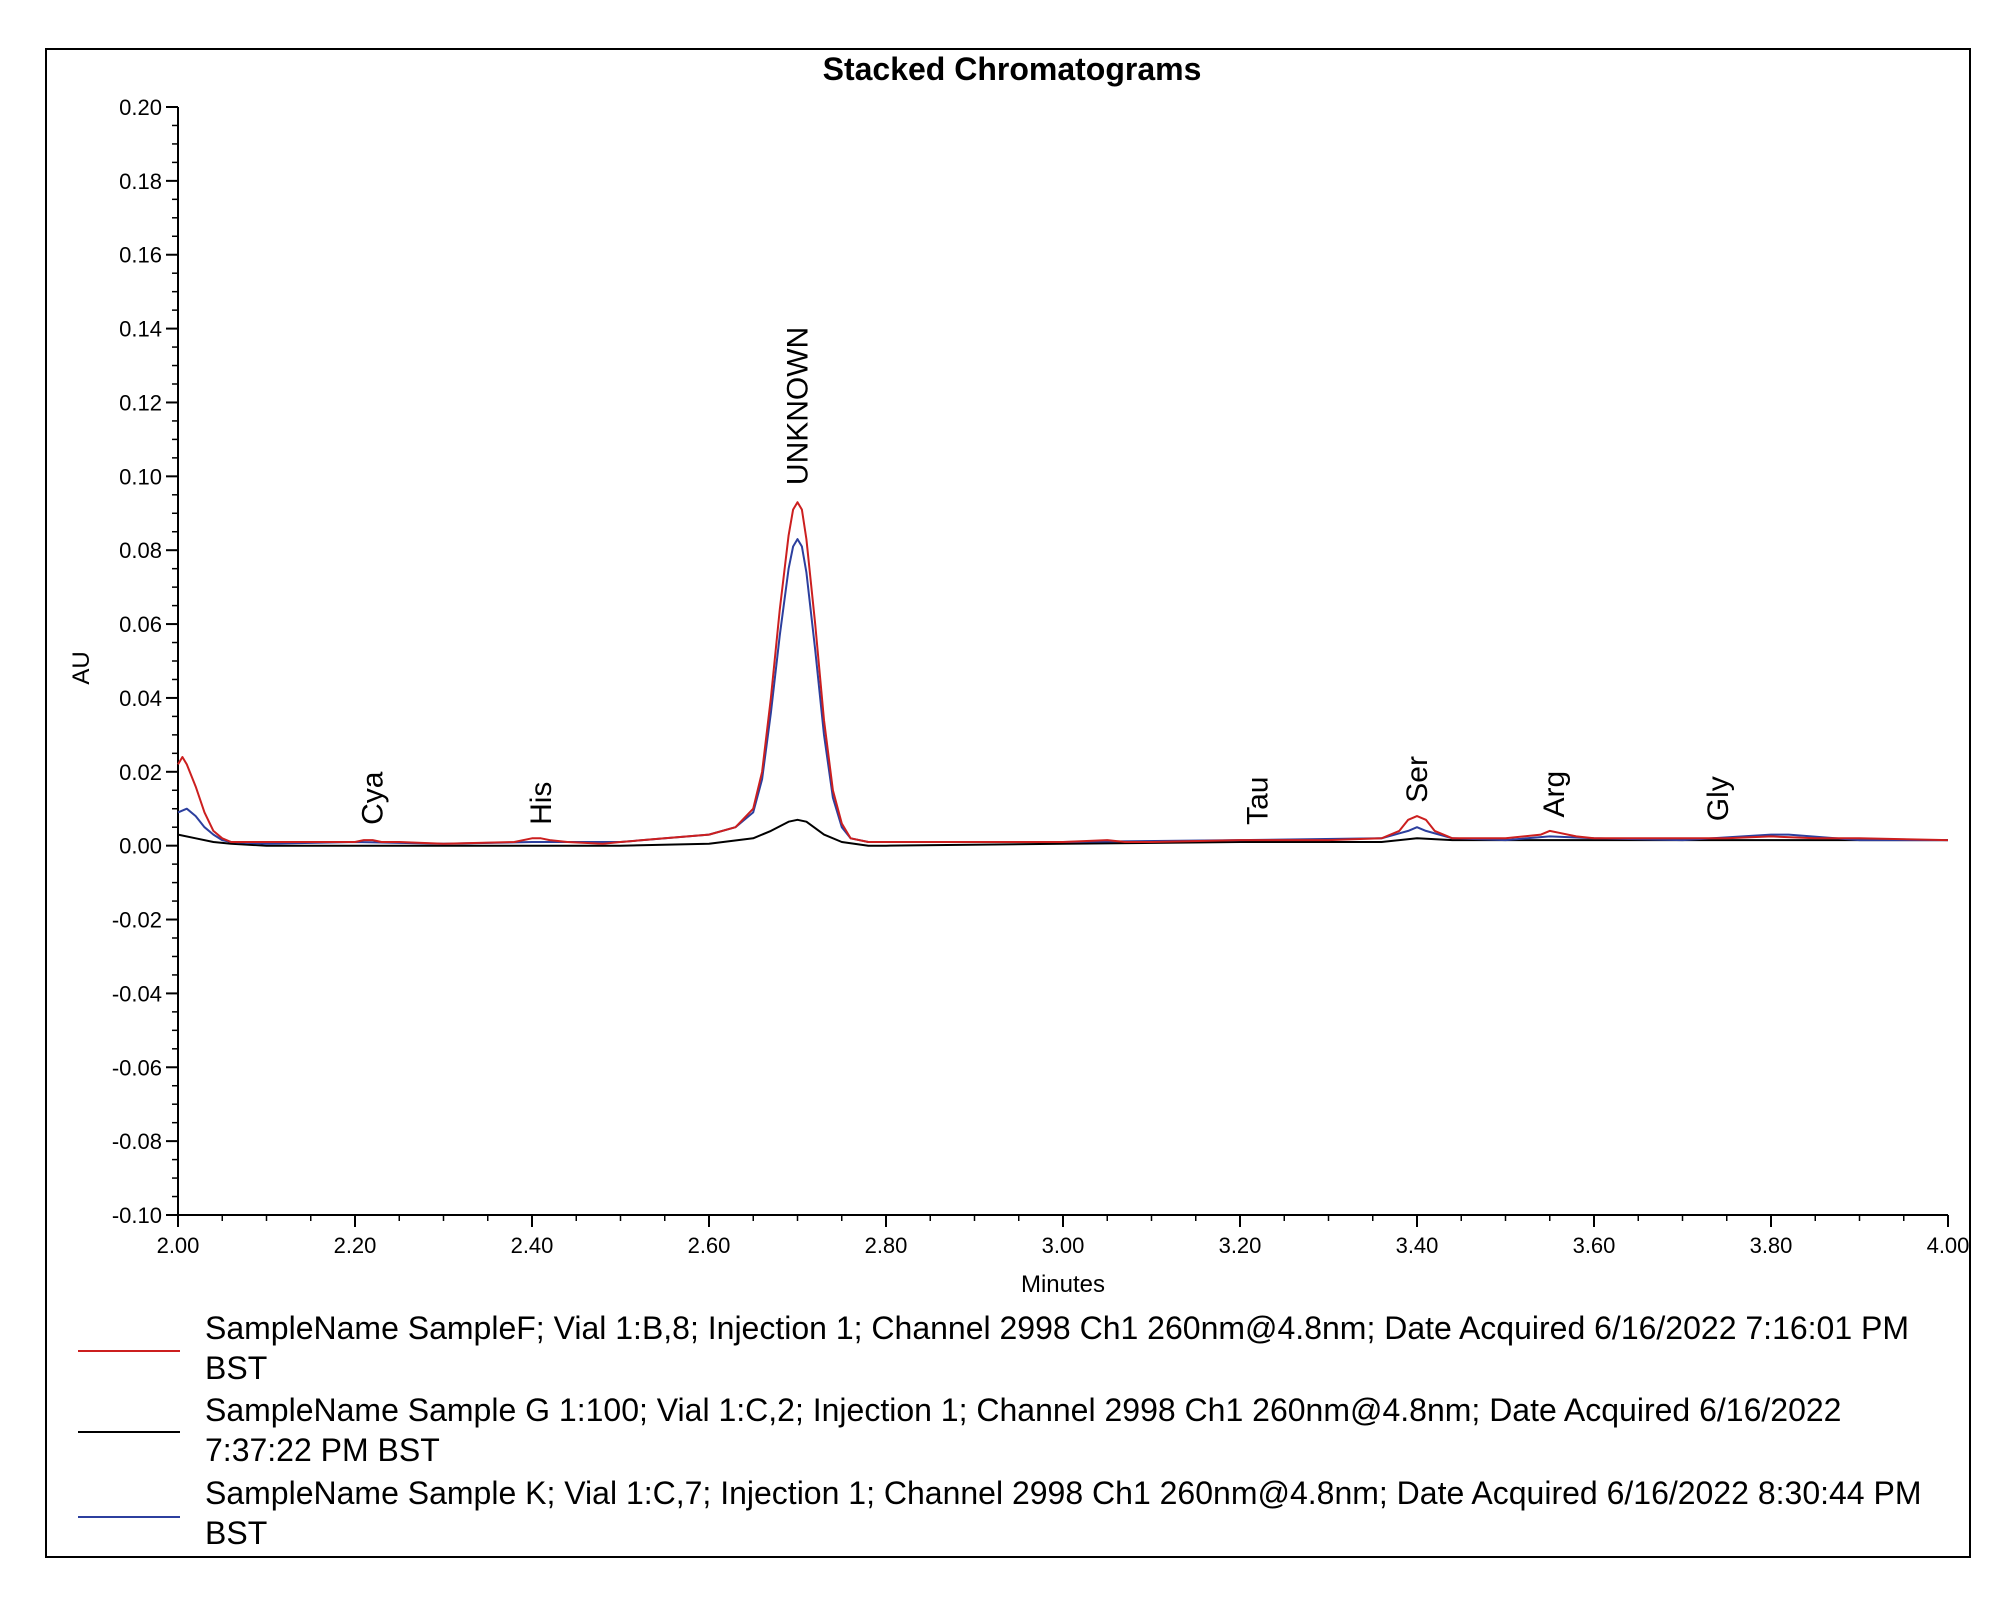  What do you see at coordinates (1417, 1245) in the screenshot?
I see `x-tick-label: 3.40` at bounding box center [1417, 1245].